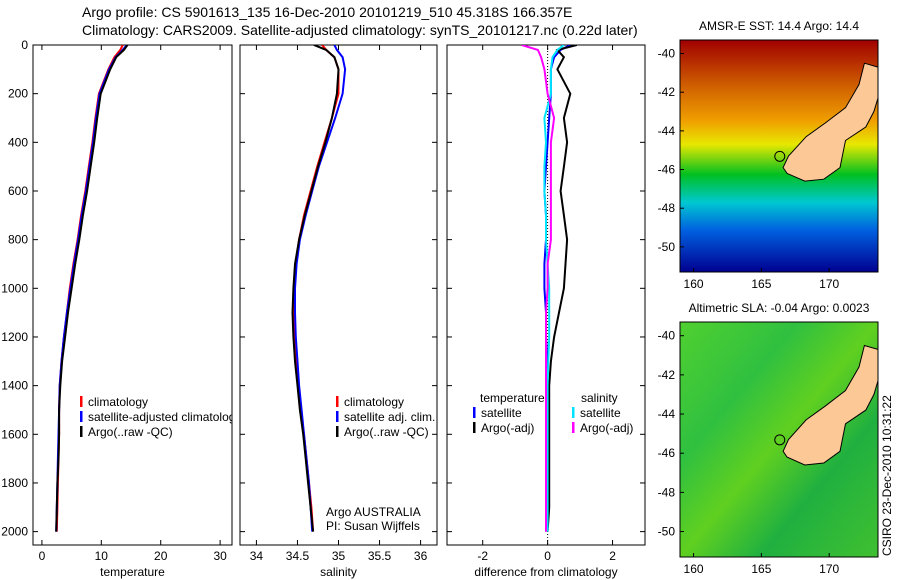  I want to click on x-tick-label: -2, so click(482, 556).